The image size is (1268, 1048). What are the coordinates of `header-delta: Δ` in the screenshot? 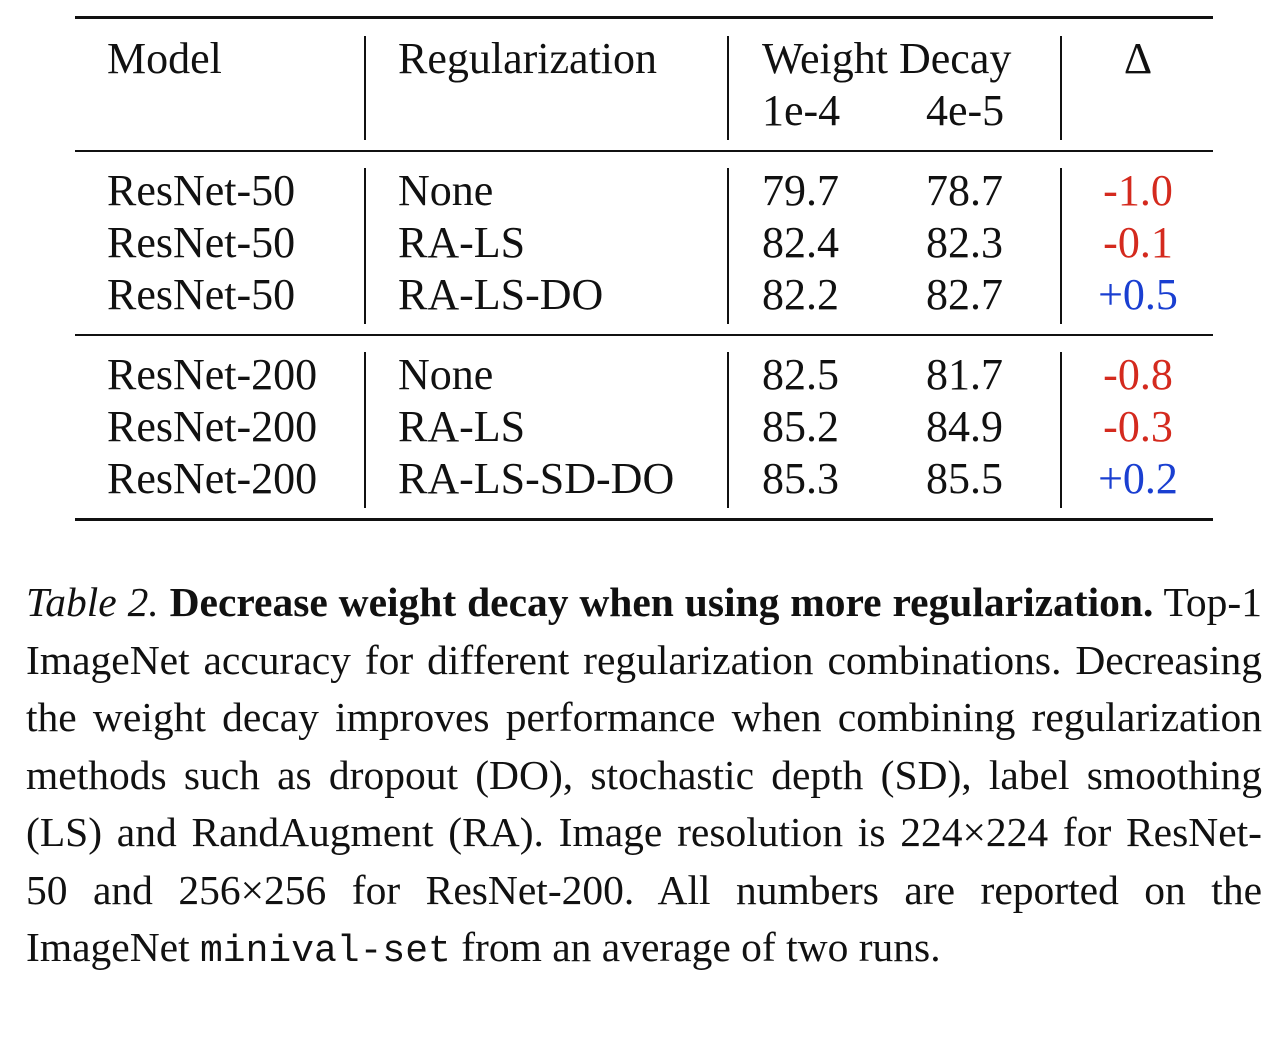 It's located at (1138, 58).